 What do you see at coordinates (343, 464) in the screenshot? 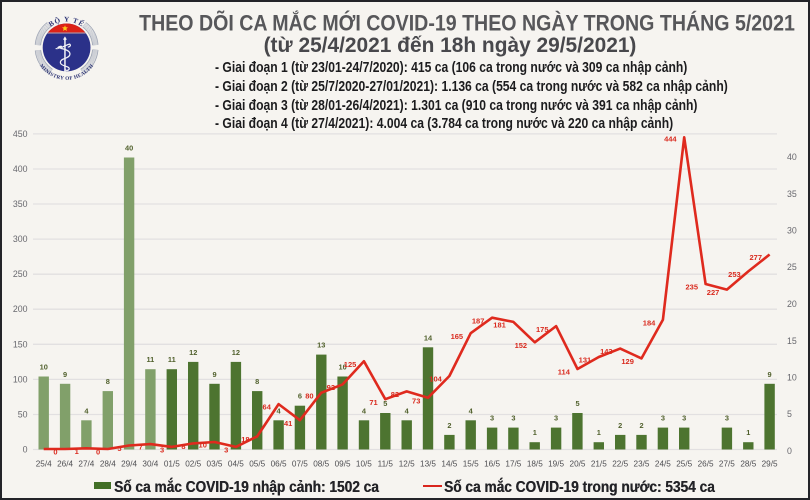
I see `svg-text: 09/5` at bounding box center [343, 464].